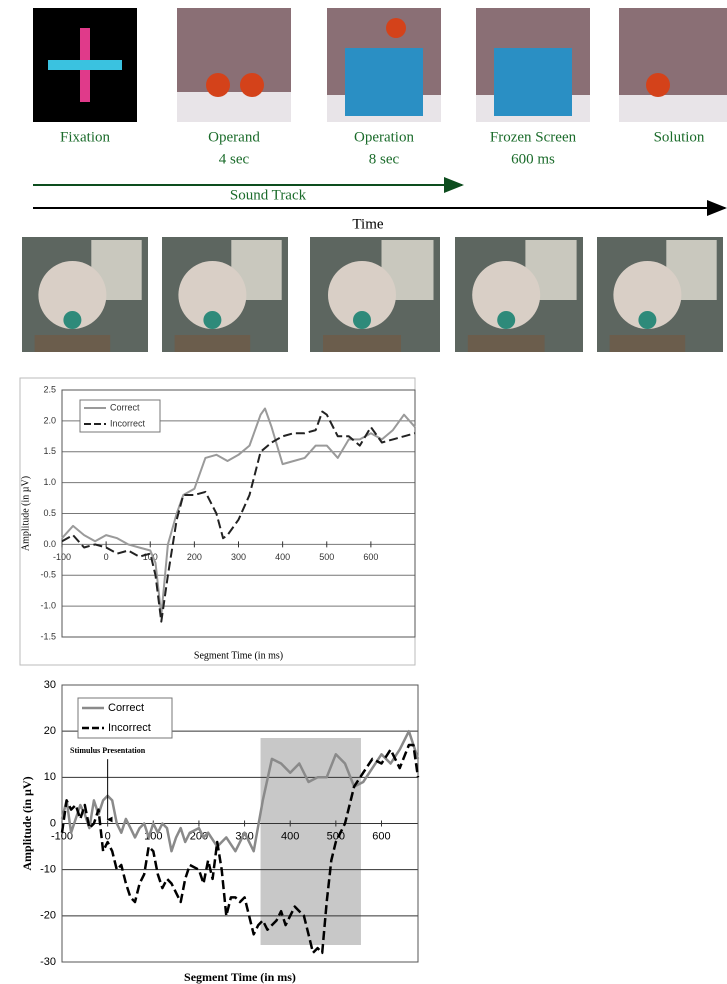 The height and width of the screenshot is (984, 727). I want to click on plot-border, so click(238, 513).